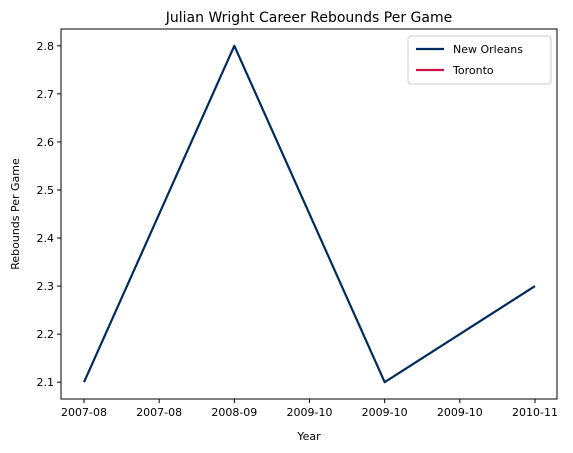 Image resolution: width=573 pixels, height=453 pixels. I want to click on y-tick-label: 2.4, so click(46, 238).